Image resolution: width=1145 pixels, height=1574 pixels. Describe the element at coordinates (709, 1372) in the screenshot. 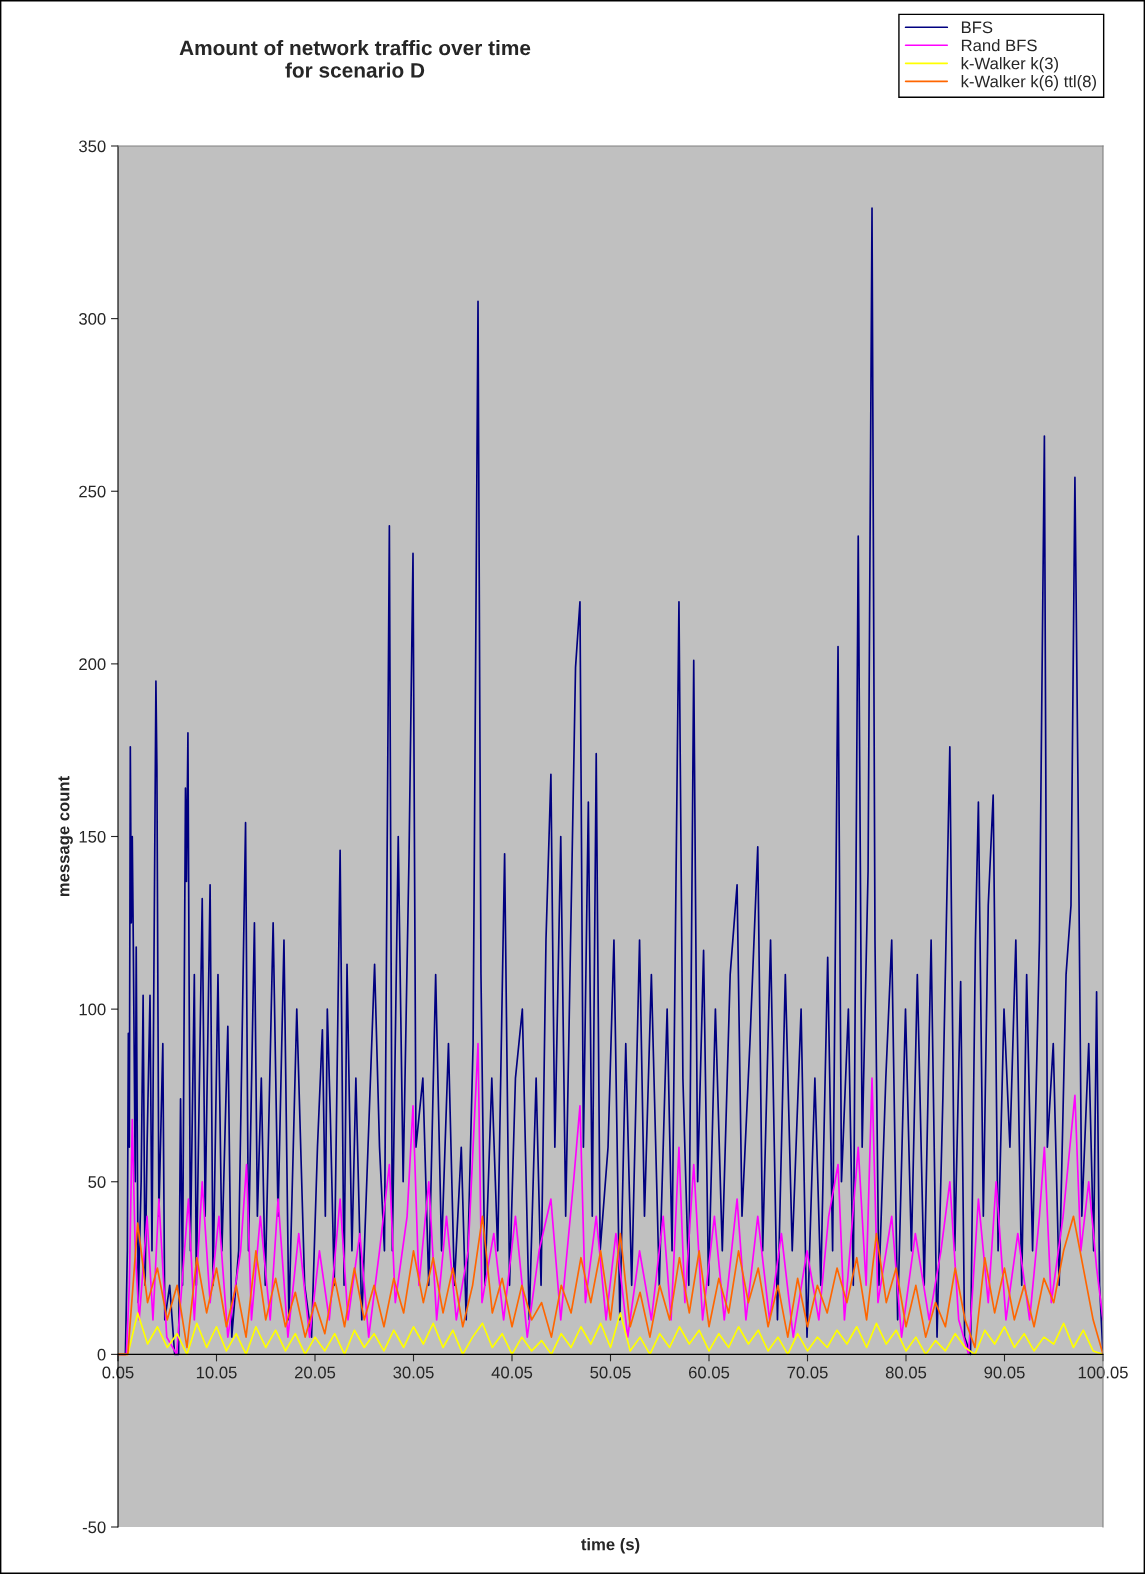

I see `x-tick-label: 60.05` at that location.